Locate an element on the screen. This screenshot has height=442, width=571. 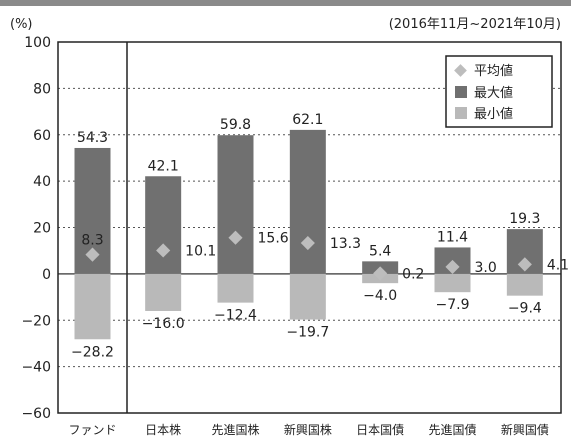
average-value-label: 13.3 is located at coordinates (345, 244).